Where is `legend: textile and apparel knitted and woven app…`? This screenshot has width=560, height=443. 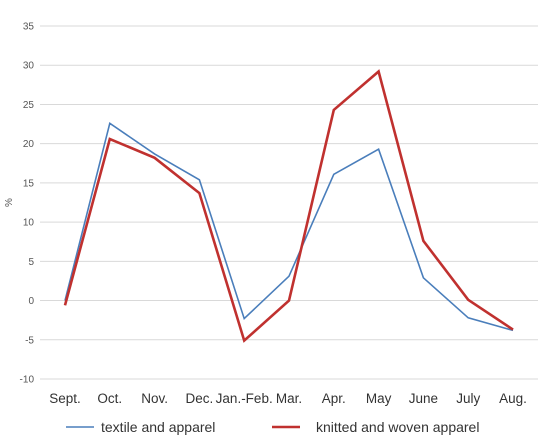 legend: textile and apparel knitted and woven app… is located at coordinates (272, 427).